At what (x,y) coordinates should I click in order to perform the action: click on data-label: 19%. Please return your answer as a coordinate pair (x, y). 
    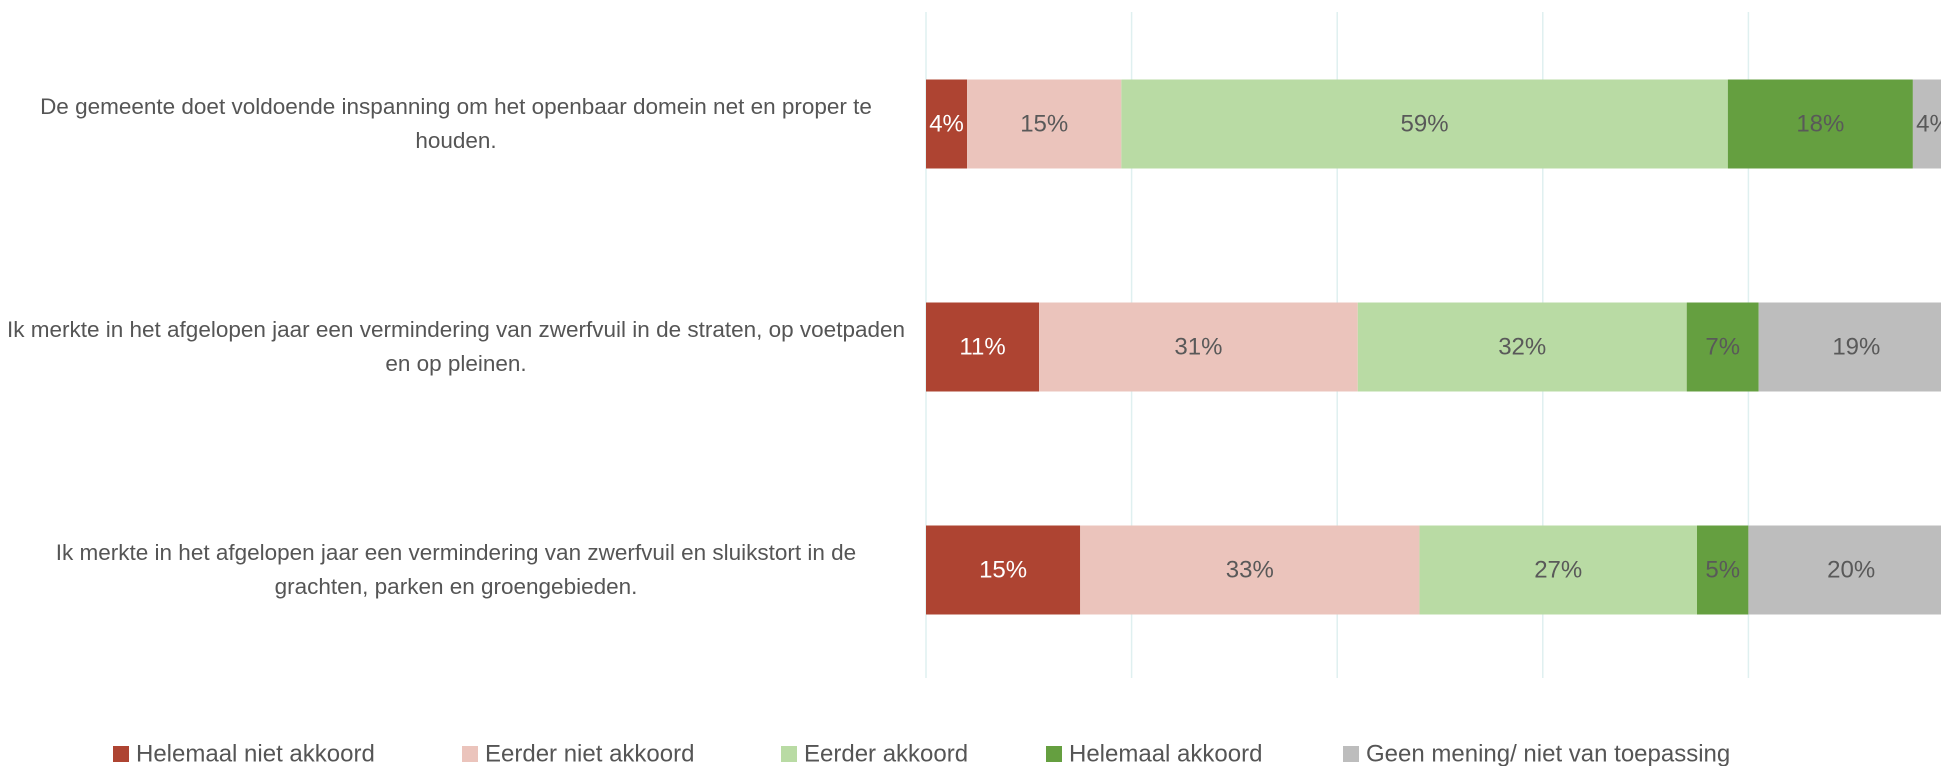
    Looking at the image, I should click on (1856, 346).